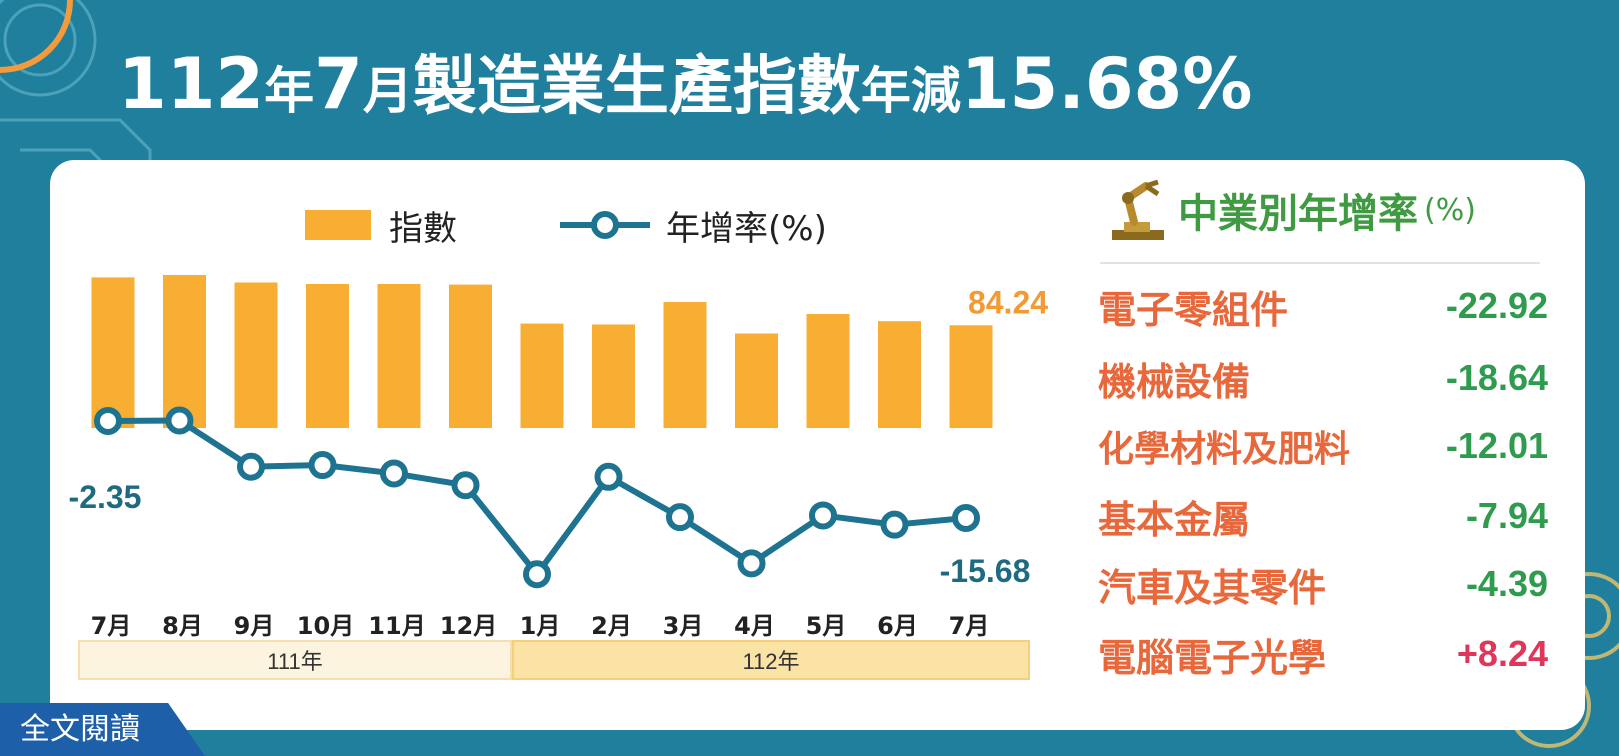  I want to click on industry-name: 電腦電子光學, so click(1212, 657).